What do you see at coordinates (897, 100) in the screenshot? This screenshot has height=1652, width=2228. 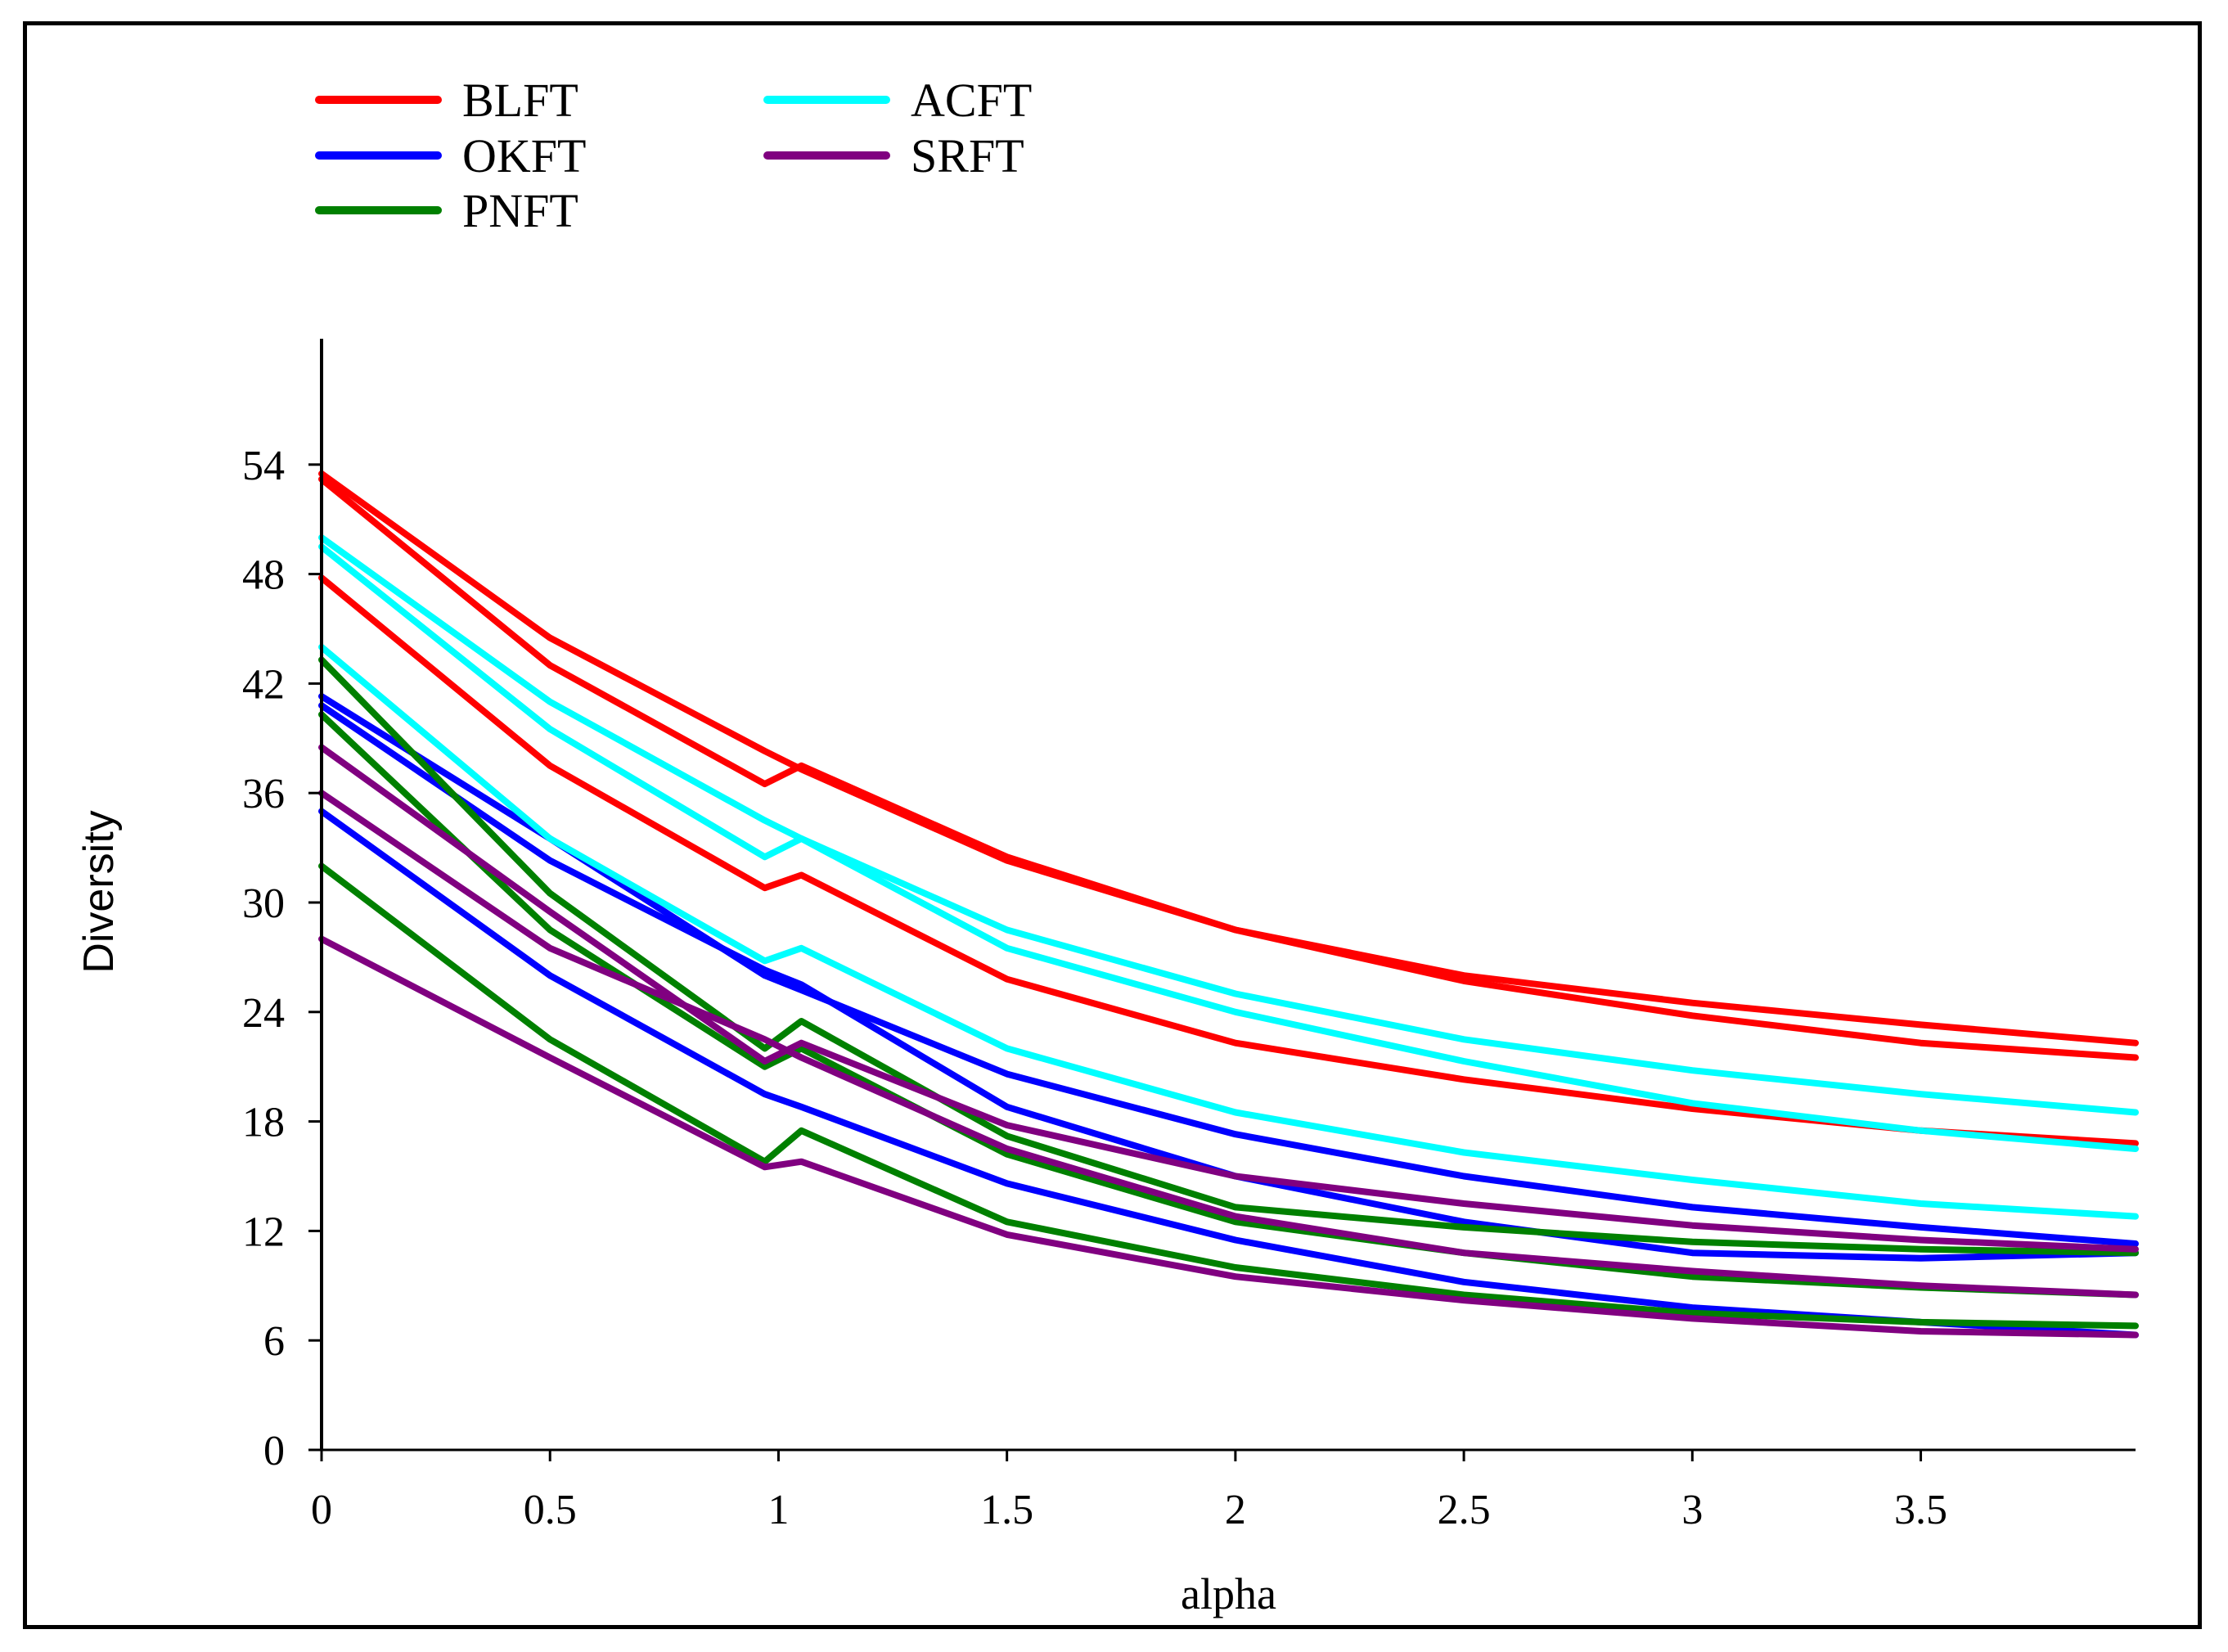 I see `legend-item-acft: ACFT` at bounding box center [897, 100].